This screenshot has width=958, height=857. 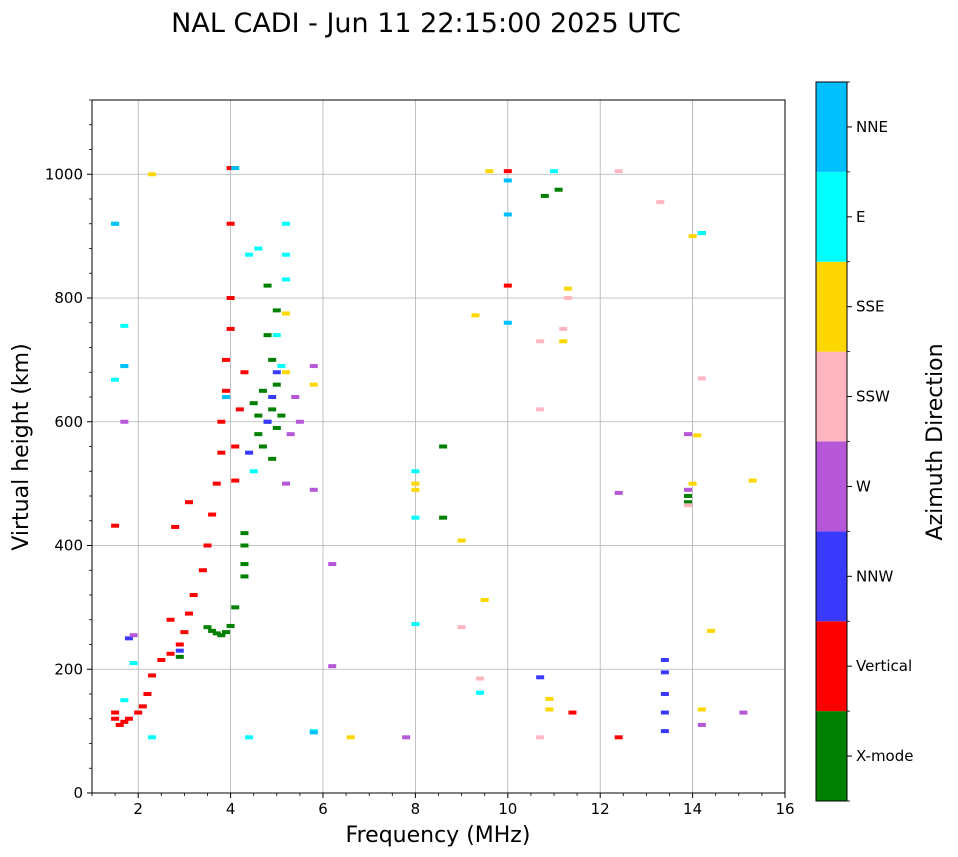 I want to click on x-axis-ticks: 2 4 6 8 10 12 14 16, so click(x=443, y=805).